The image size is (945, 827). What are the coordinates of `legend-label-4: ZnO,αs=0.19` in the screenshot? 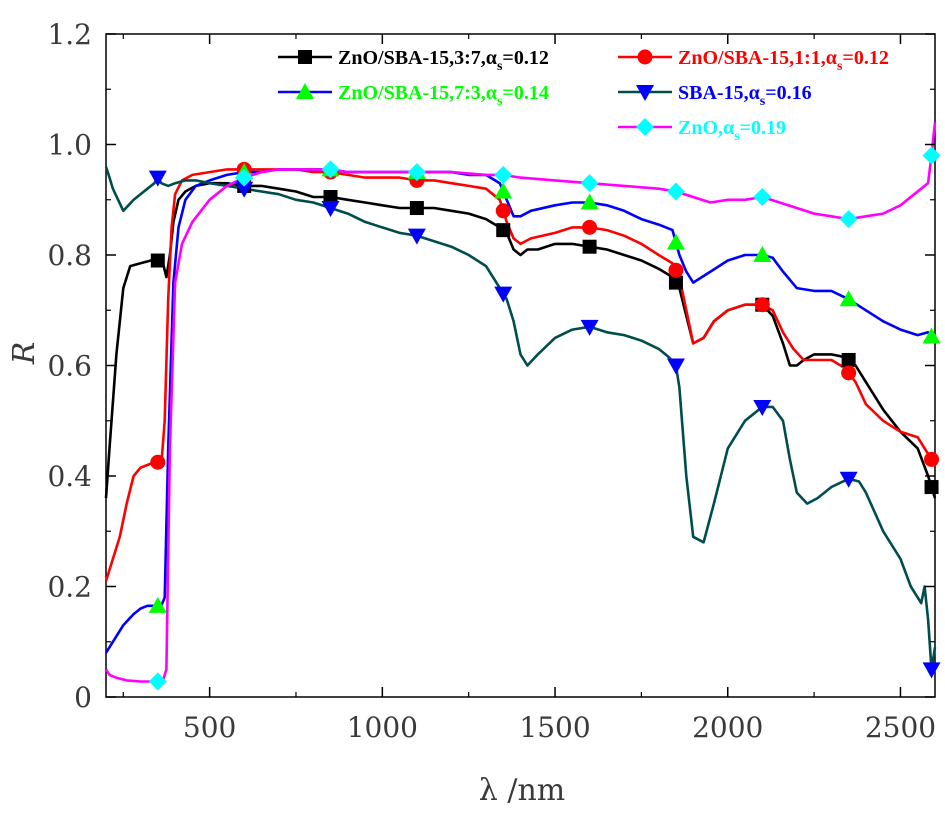 It's located at (732, 130).